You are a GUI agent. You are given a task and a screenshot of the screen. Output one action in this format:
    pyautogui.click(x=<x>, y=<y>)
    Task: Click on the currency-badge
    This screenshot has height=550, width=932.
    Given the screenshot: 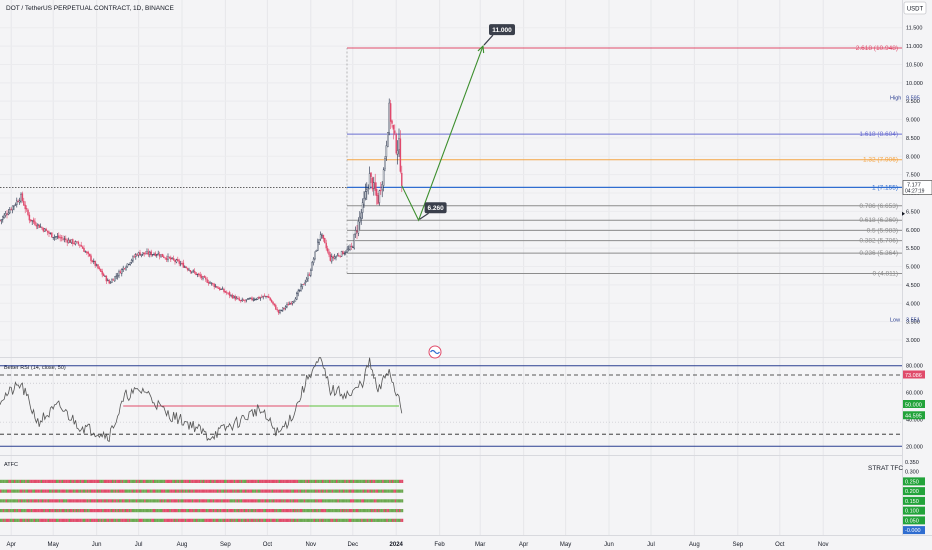 What is the action you would take?
    pyautogui.click(x=915, y=8)
    